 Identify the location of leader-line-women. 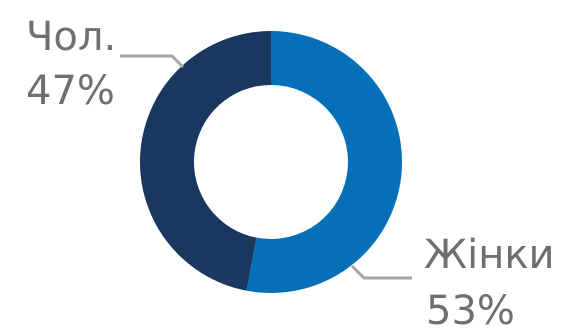
(381, 272).